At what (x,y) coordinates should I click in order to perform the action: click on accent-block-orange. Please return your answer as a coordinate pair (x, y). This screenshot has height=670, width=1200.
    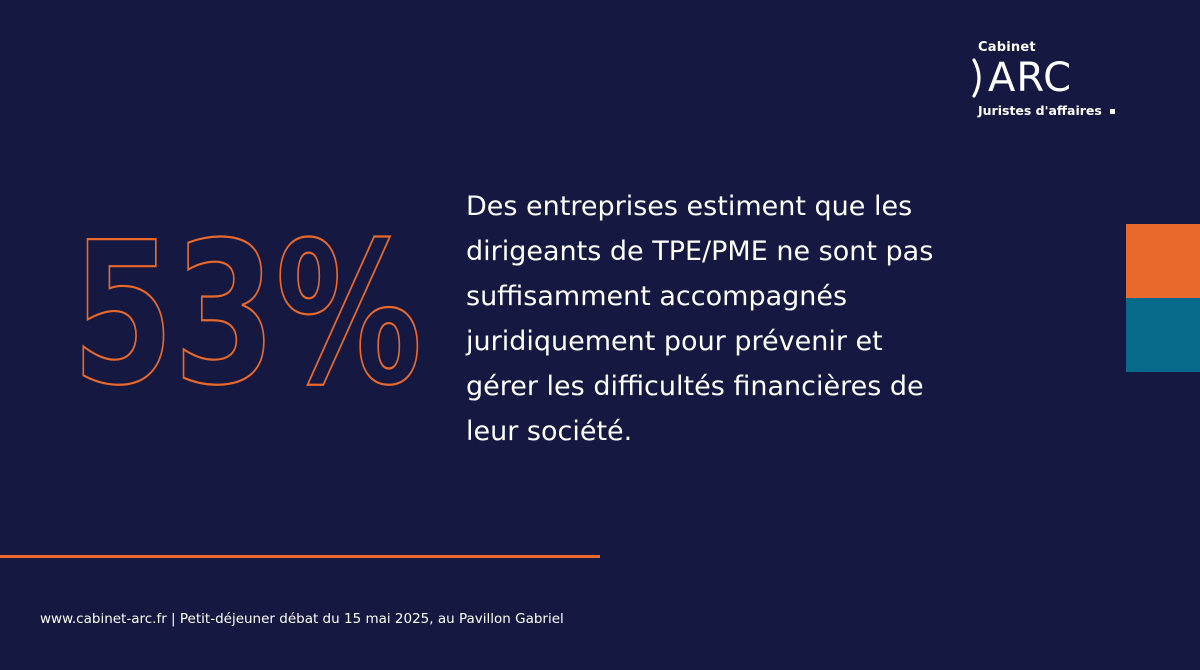
    Looking at the image, I should click on (1163, 261).